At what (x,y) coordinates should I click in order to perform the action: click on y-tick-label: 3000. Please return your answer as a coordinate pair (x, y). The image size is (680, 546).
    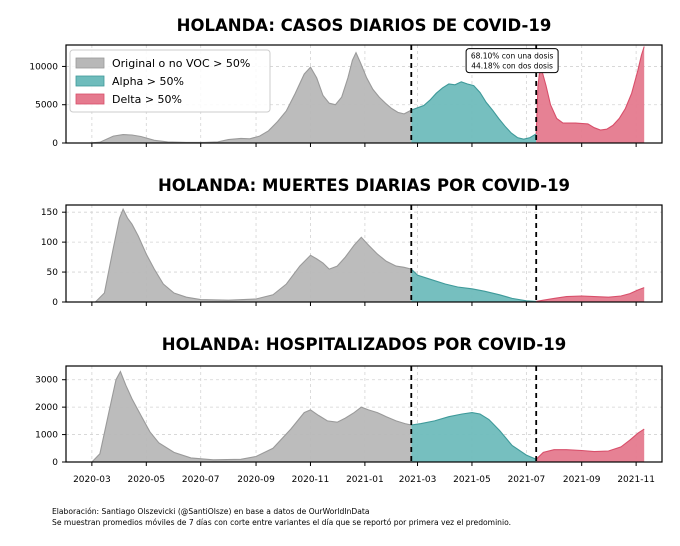
    Looking at the image, I should click on (46, 381).